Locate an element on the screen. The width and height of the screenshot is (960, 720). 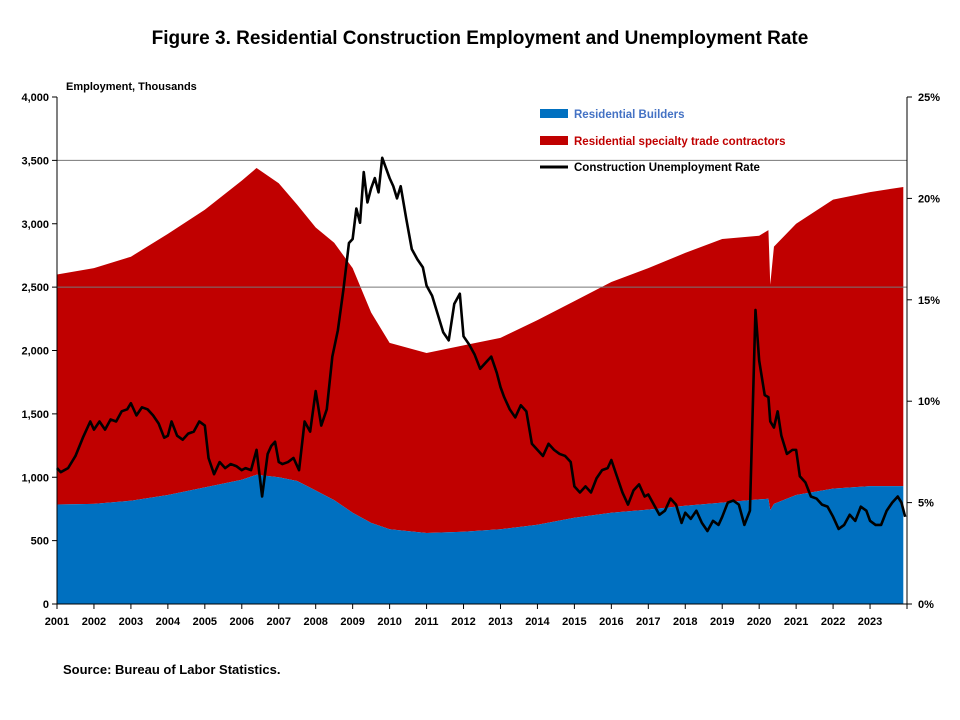
y-tick-label: 2,500 is located at coordinates (35, 288).